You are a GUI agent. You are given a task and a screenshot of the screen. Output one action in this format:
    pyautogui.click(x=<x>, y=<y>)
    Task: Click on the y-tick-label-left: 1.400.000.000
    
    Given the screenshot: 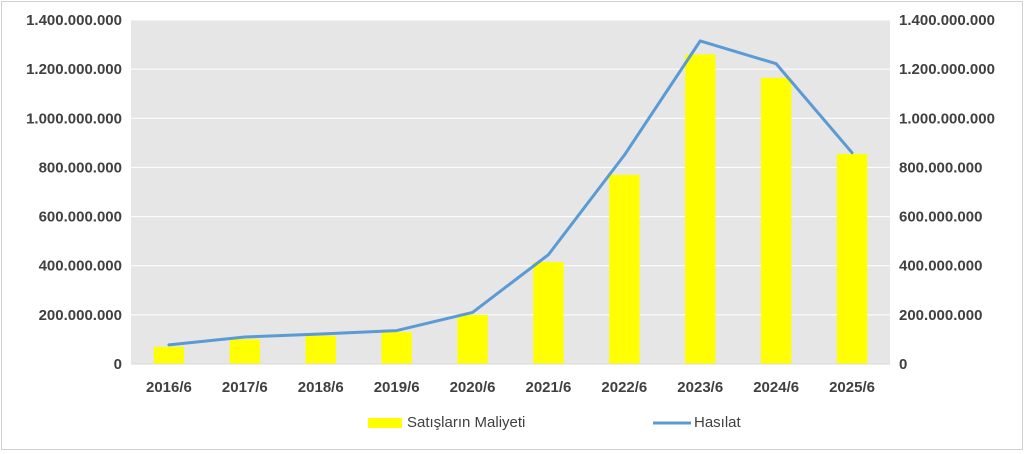 What is the action you would take?
    pyautogui.click(x=74, y=20)
    